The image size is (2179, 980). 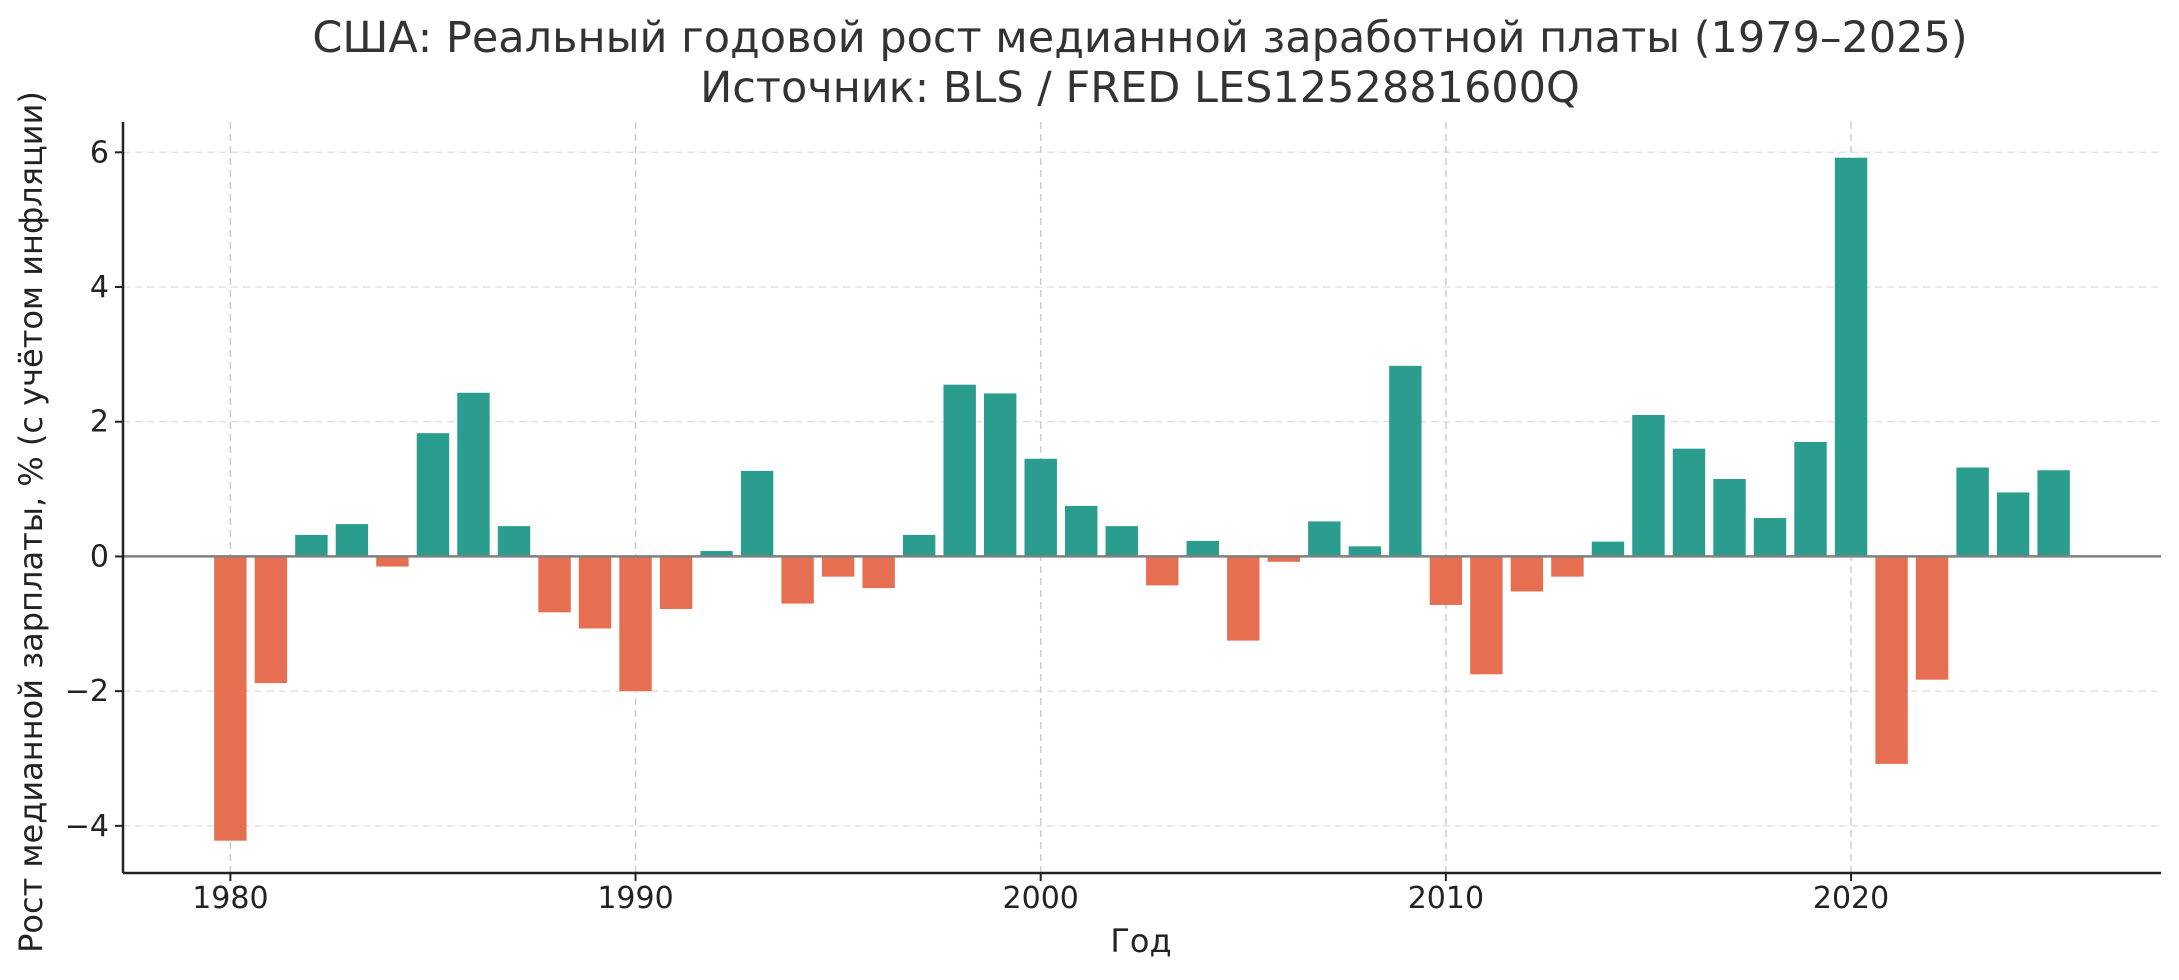 I want to click on bar-2024, so click(x=2013, y=524).